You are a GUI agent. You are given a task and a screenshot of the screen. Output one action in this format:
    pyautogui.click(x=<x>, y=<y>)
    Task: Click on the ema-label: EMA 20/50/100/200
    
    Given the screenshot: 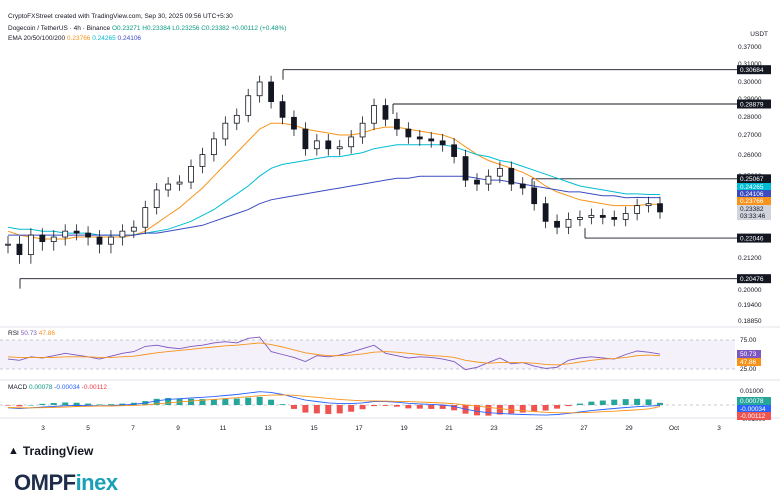 What is the action you would take?
    pyautogui.click(x=37, y=38)
    